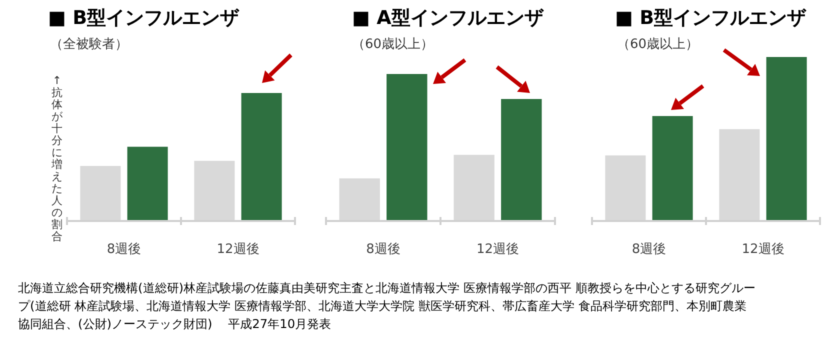 The image size is (840, 345). What do you see at coordinates (448, 18) in the screenshot?
I see `chart-title: ■ A型インフルエンザ` at bounding box center [448, 18].